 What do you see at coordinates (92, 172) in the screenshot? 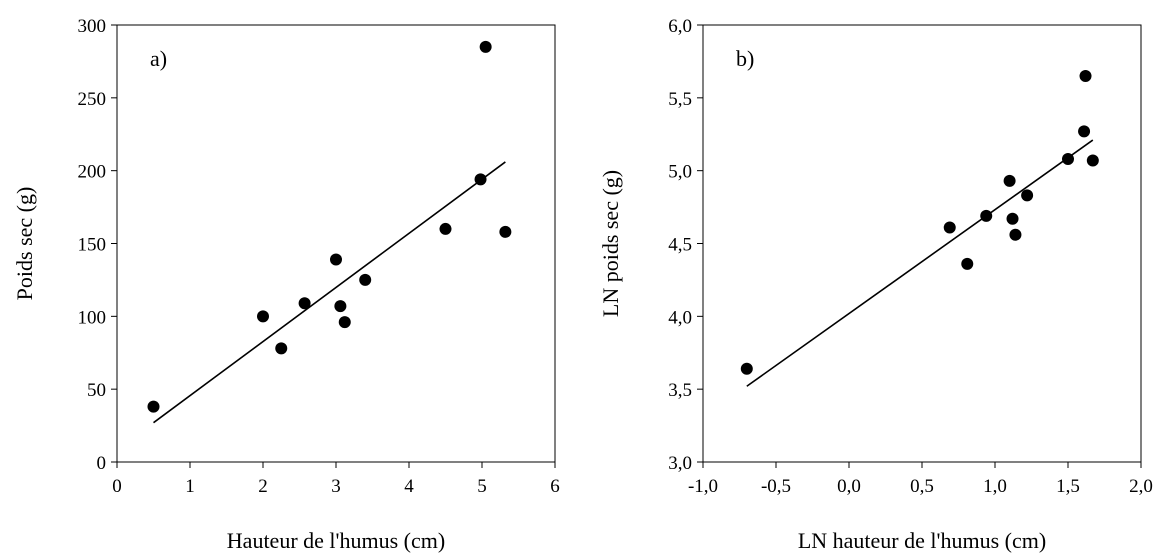
I see `y-tick-label: 200` at bounding box center [92, 172].